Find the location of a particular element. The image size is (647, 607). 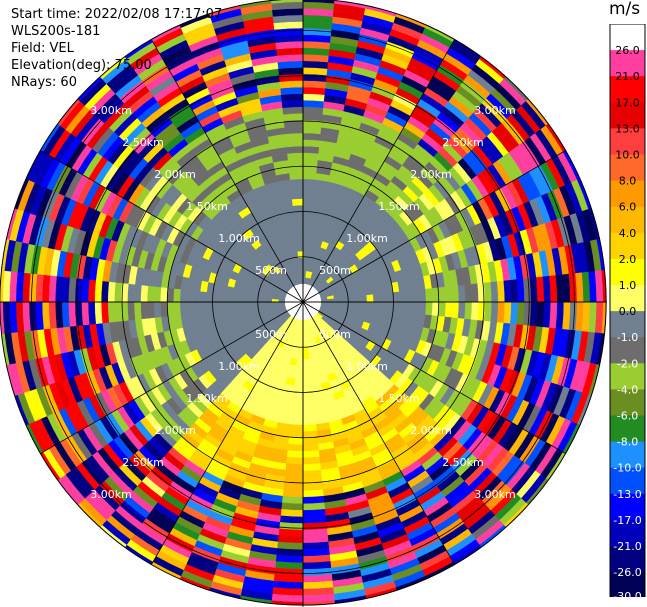

colorbar-frame is located at coordinates (627, 310).